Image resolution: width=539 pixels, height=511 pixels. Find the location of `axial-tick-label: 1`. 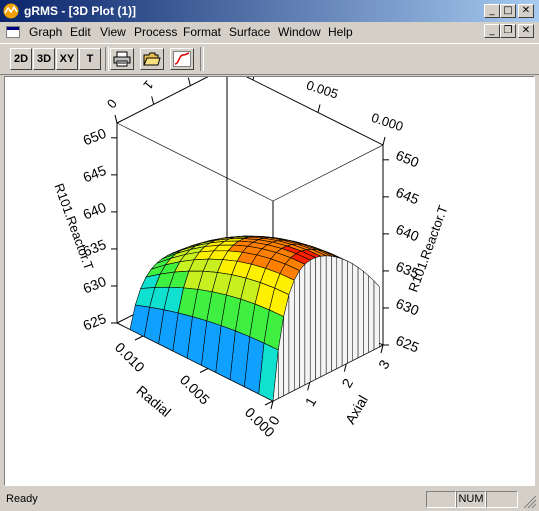

axial-tick-label: 1 is located at coordinates (311, 401).